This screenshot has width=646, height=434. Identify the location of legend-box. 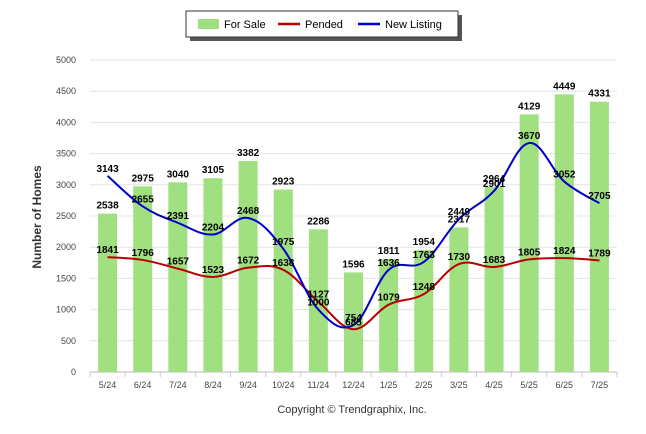
(322, 24).